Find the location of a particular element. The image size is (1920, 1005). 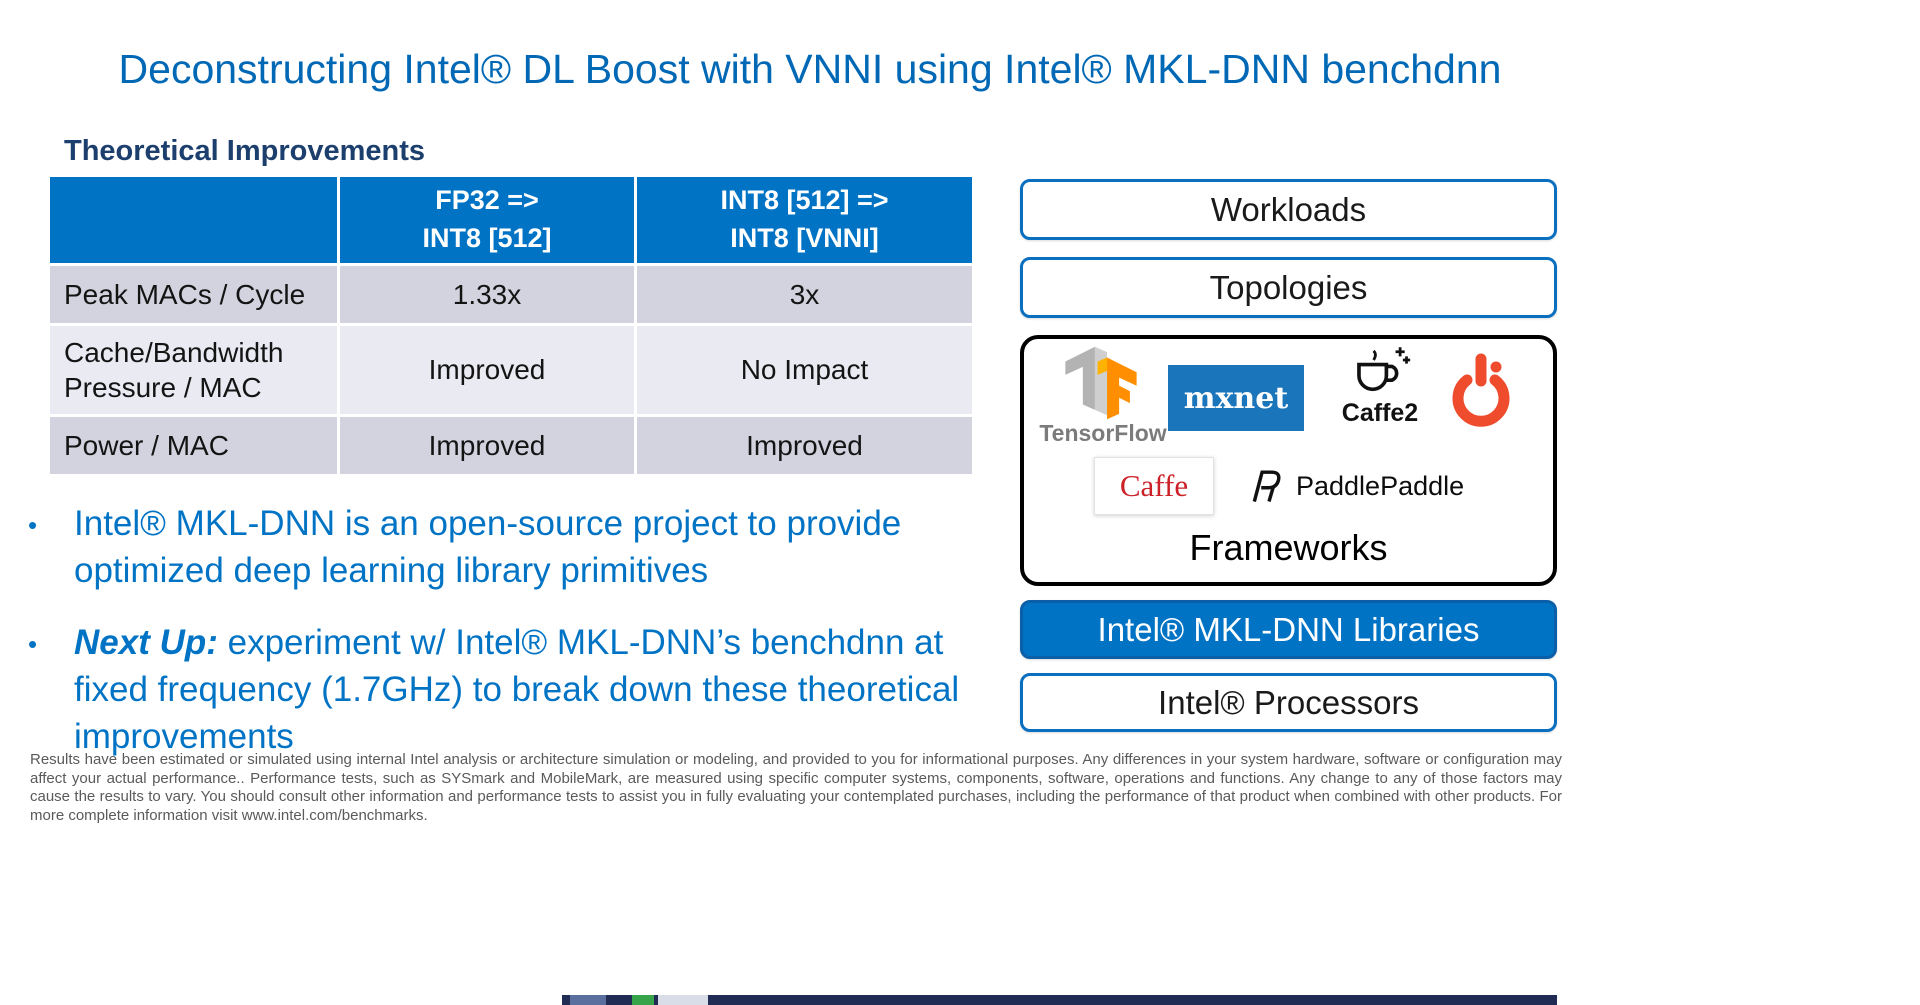

paddlepaddle-icon is located at coordinates (1266, 486).